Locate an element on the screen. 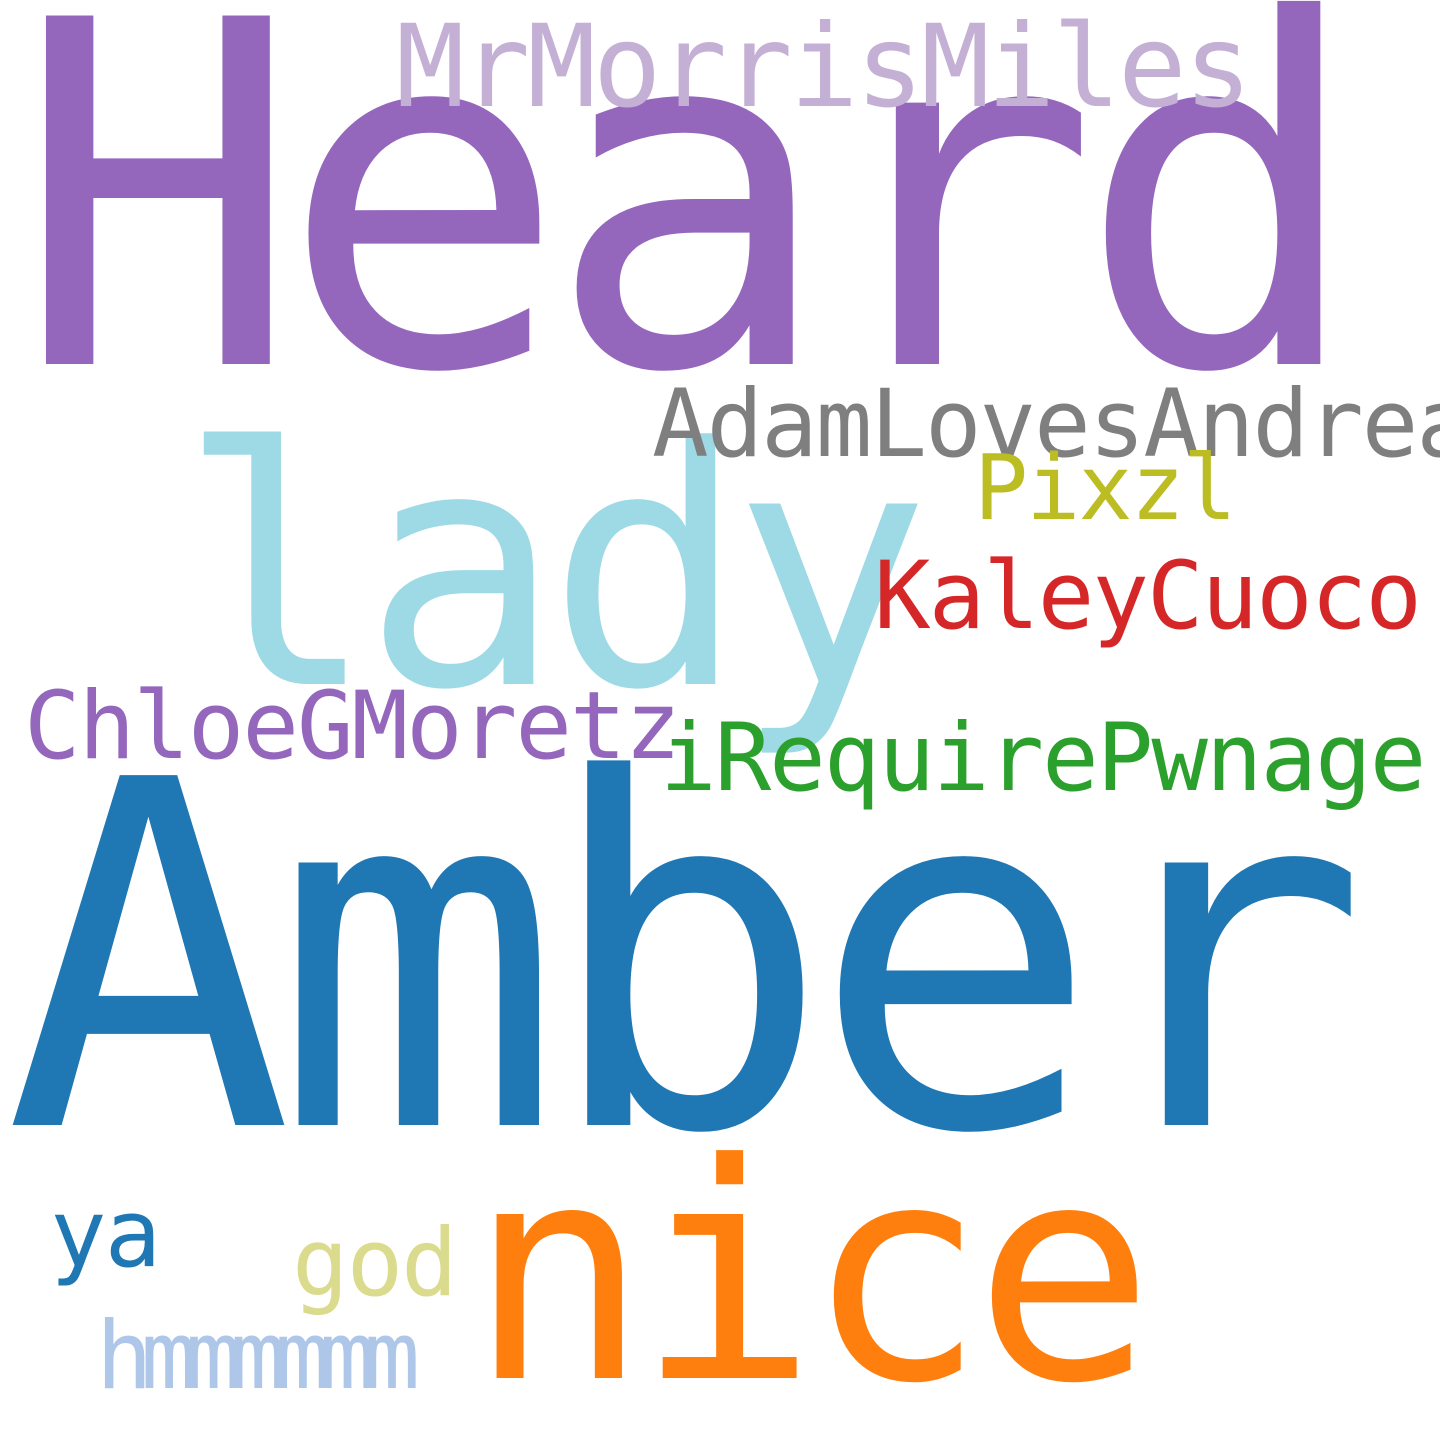 The image size is (1440, 1440). word-ya: ya is located at coordinates (104, 1235).